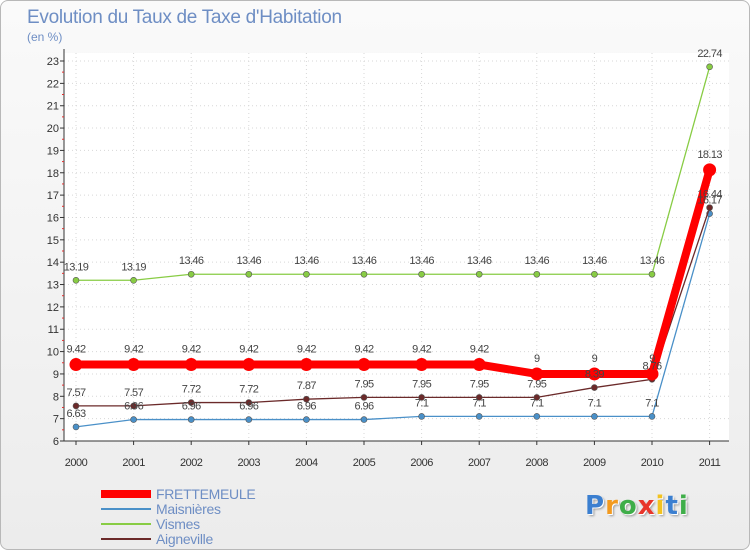  Describe the element at coordinates (56, 442) in the screenshot. I see `y-tick-label: 6` at that location.